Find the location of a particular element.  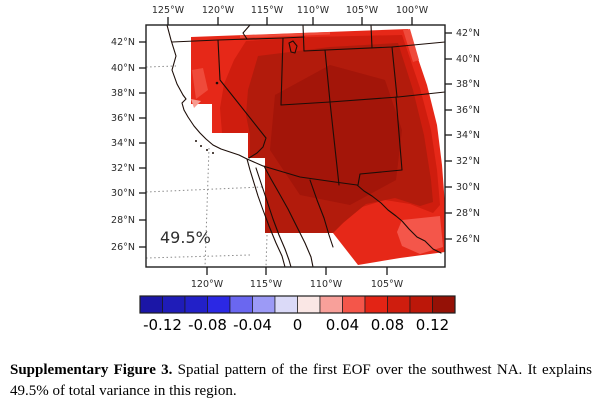

graticule-120w is located at coordinates (207, 207).